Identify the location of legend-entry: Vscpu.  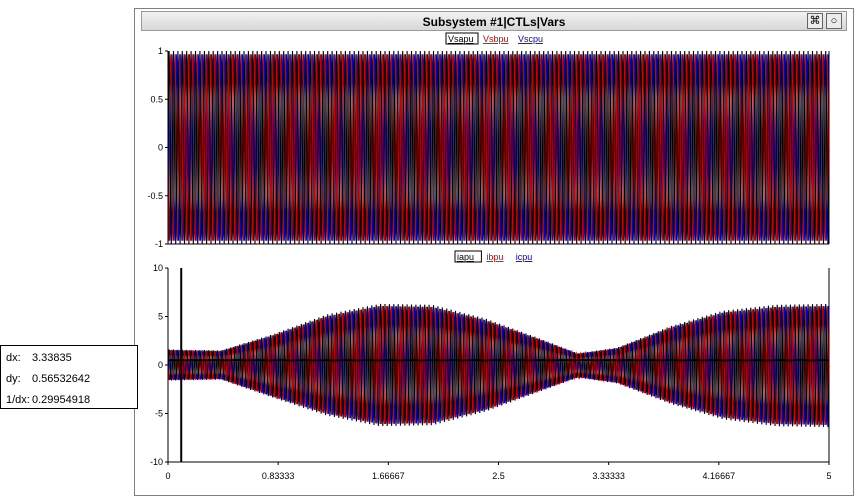
(530, 39).